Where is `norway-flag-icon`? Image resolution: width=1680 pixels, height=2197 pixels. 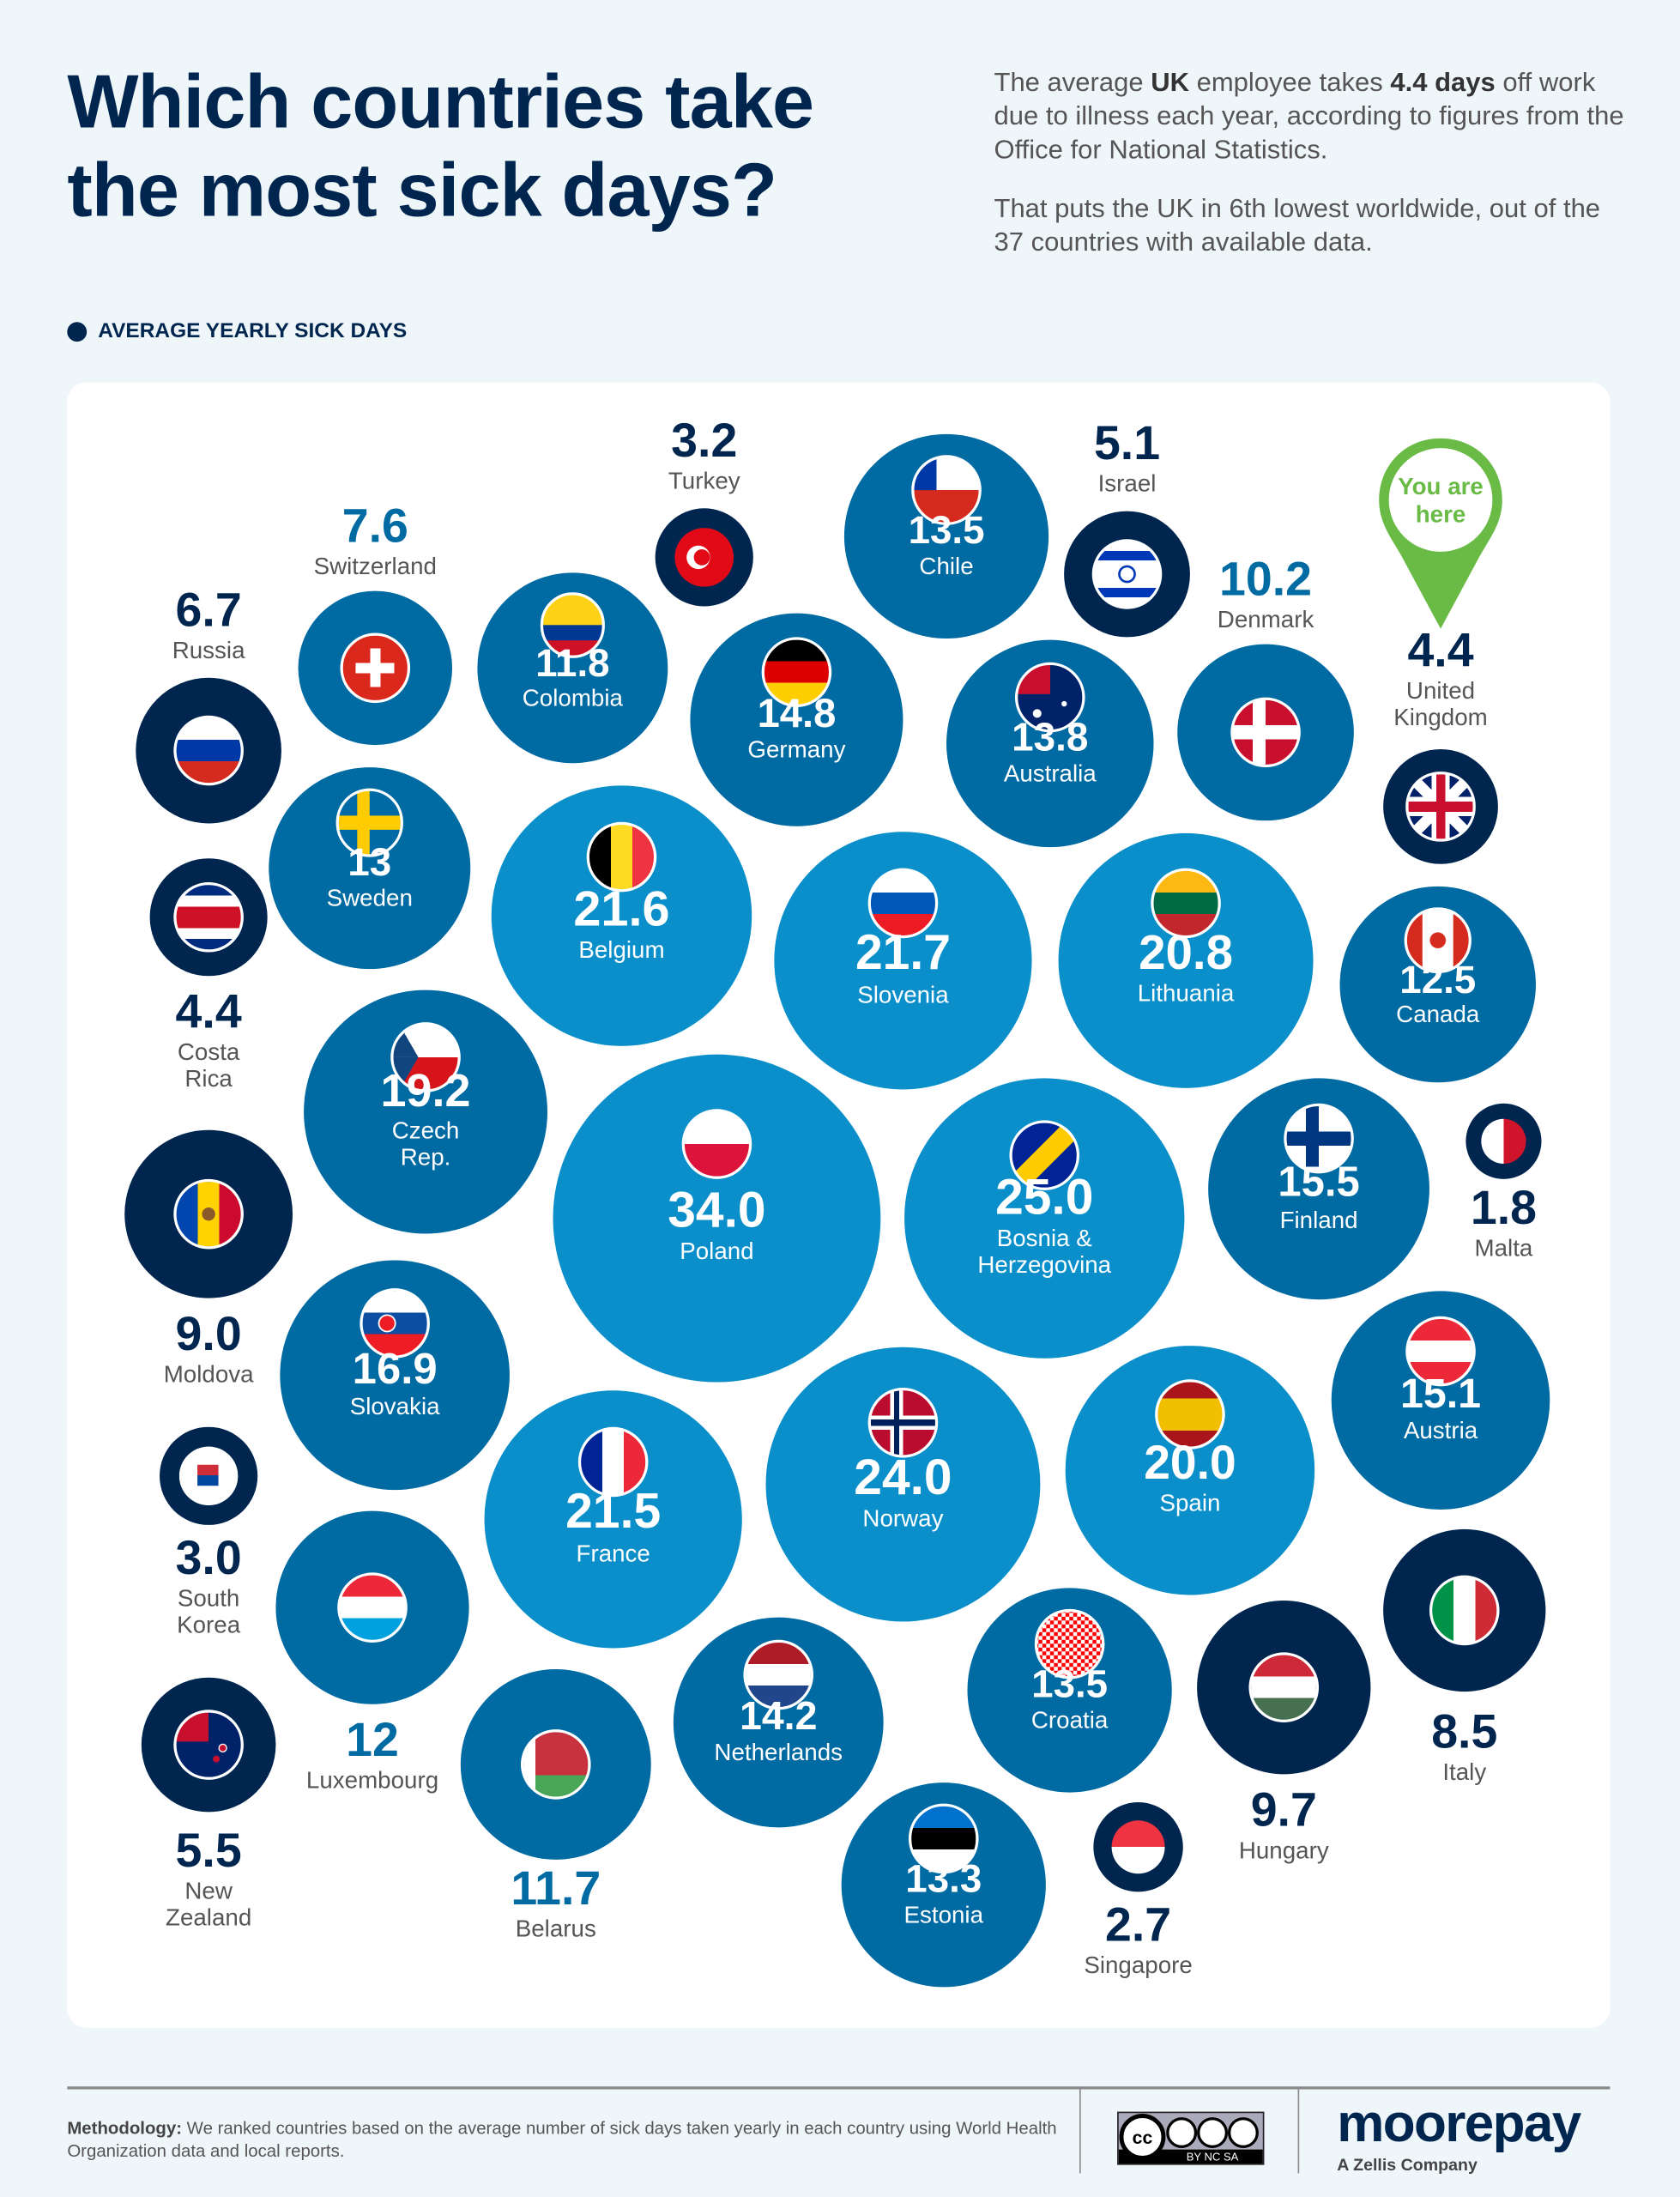
norway-flag-icon is located at coordinates (903, 1422).